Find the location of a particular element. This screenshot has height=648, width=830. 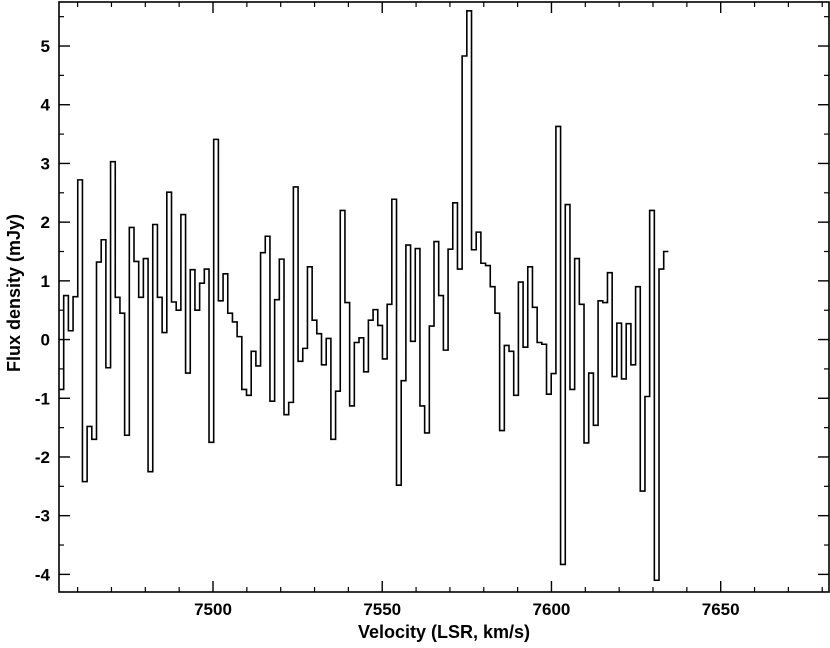

y-tick-label: 1 is located at coordinates (45, 281).